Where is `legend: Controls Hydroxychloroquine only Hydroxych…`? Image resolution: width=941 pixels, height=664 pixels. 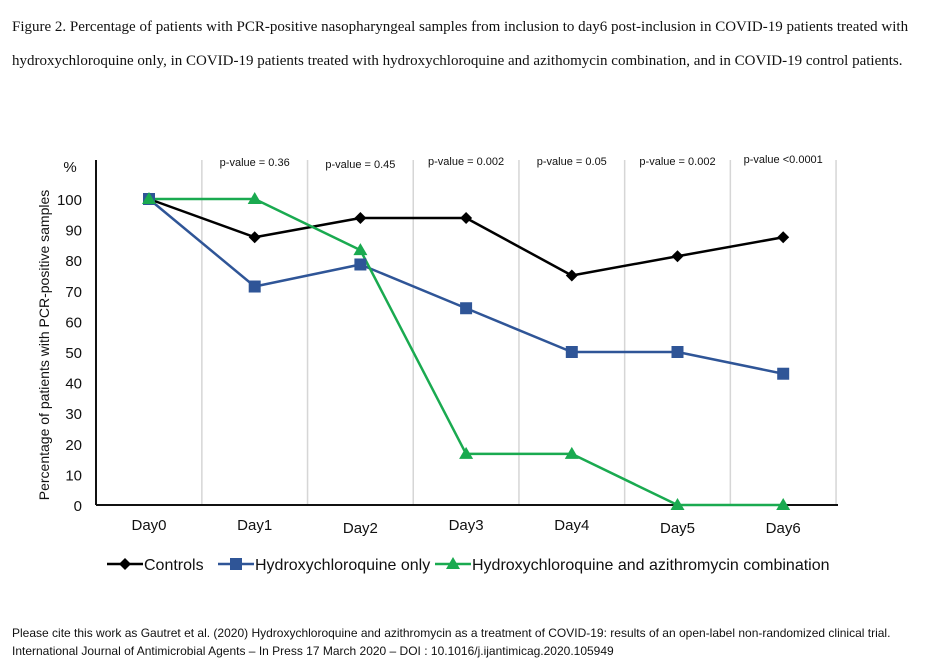
legend: Controls Hydroxychloroquine only Hydroxych… is located at coordinates (468, 565).